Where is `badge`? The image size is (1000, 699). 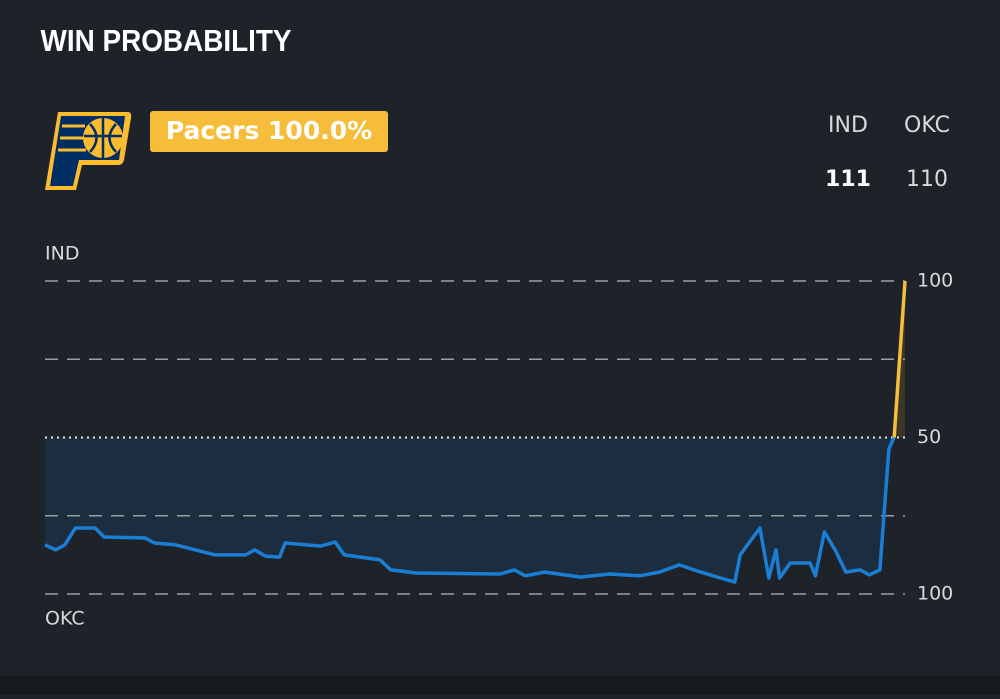 badge is located at coordinates (269, 131).